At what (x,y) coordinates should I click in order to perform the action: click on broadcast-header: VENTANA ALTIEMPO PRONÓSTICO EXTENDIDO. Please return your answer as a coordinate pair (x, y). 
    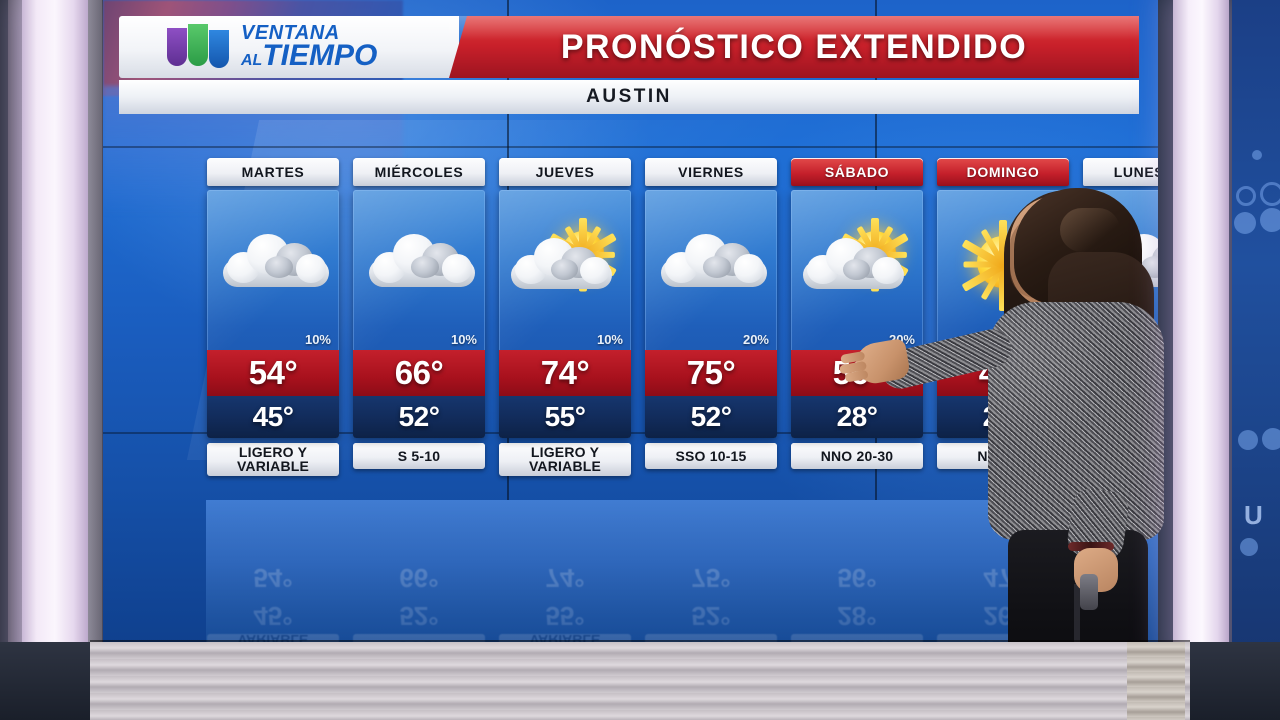
    Looking at the image, I should click on (629, 47).